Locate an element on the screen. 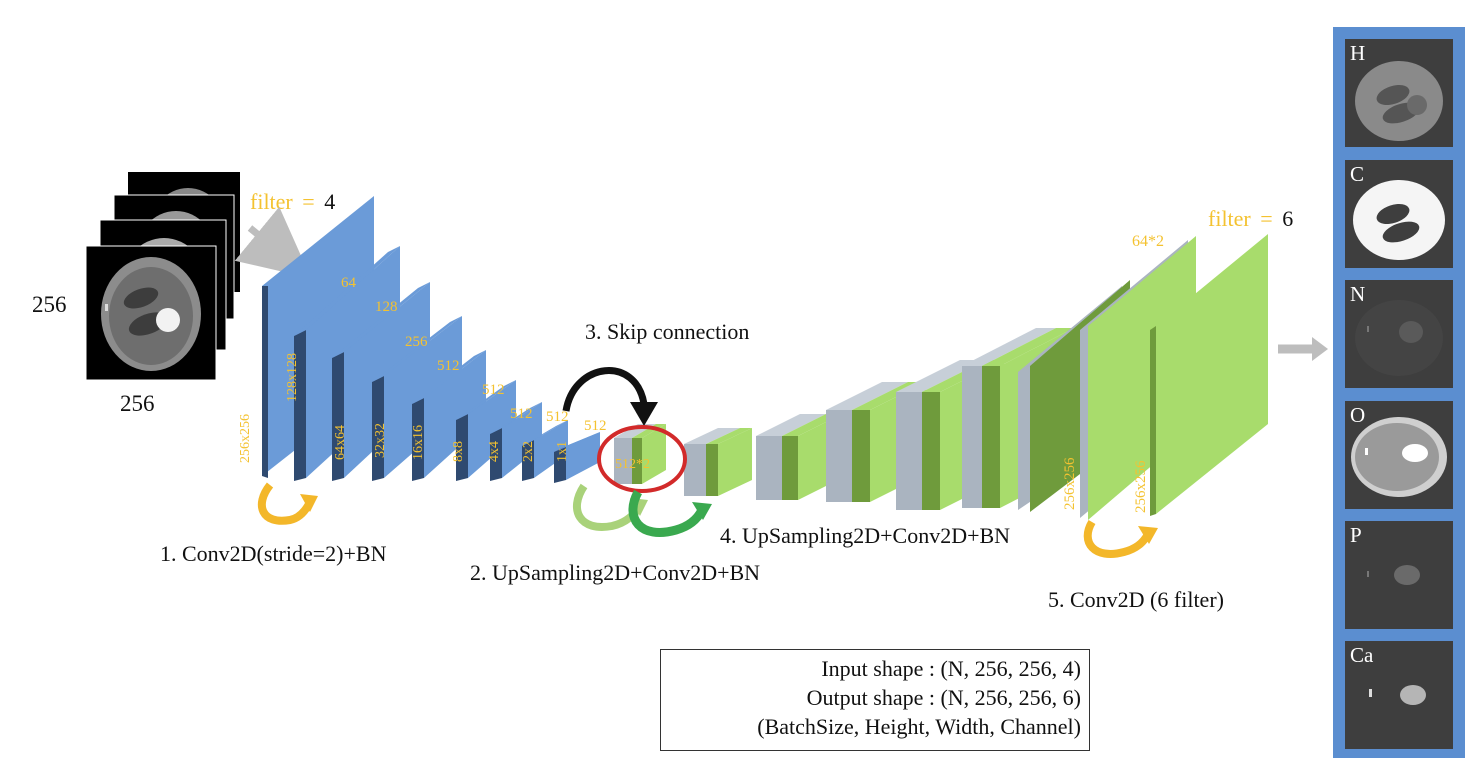  step3-label: 3. Skip connection is located at coordinates (667, 331).